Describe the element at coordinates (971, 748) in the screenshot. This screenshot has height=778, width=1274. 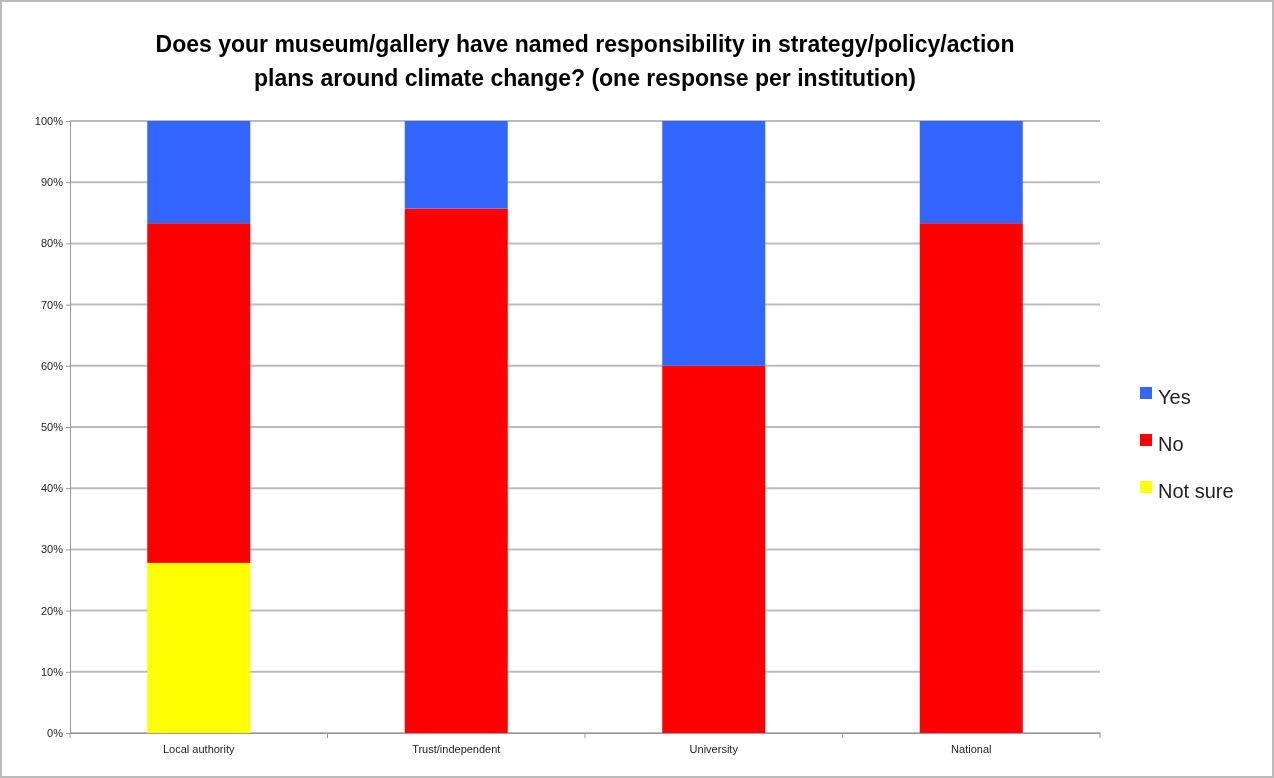
I see `x-tick-label: National` at that location.